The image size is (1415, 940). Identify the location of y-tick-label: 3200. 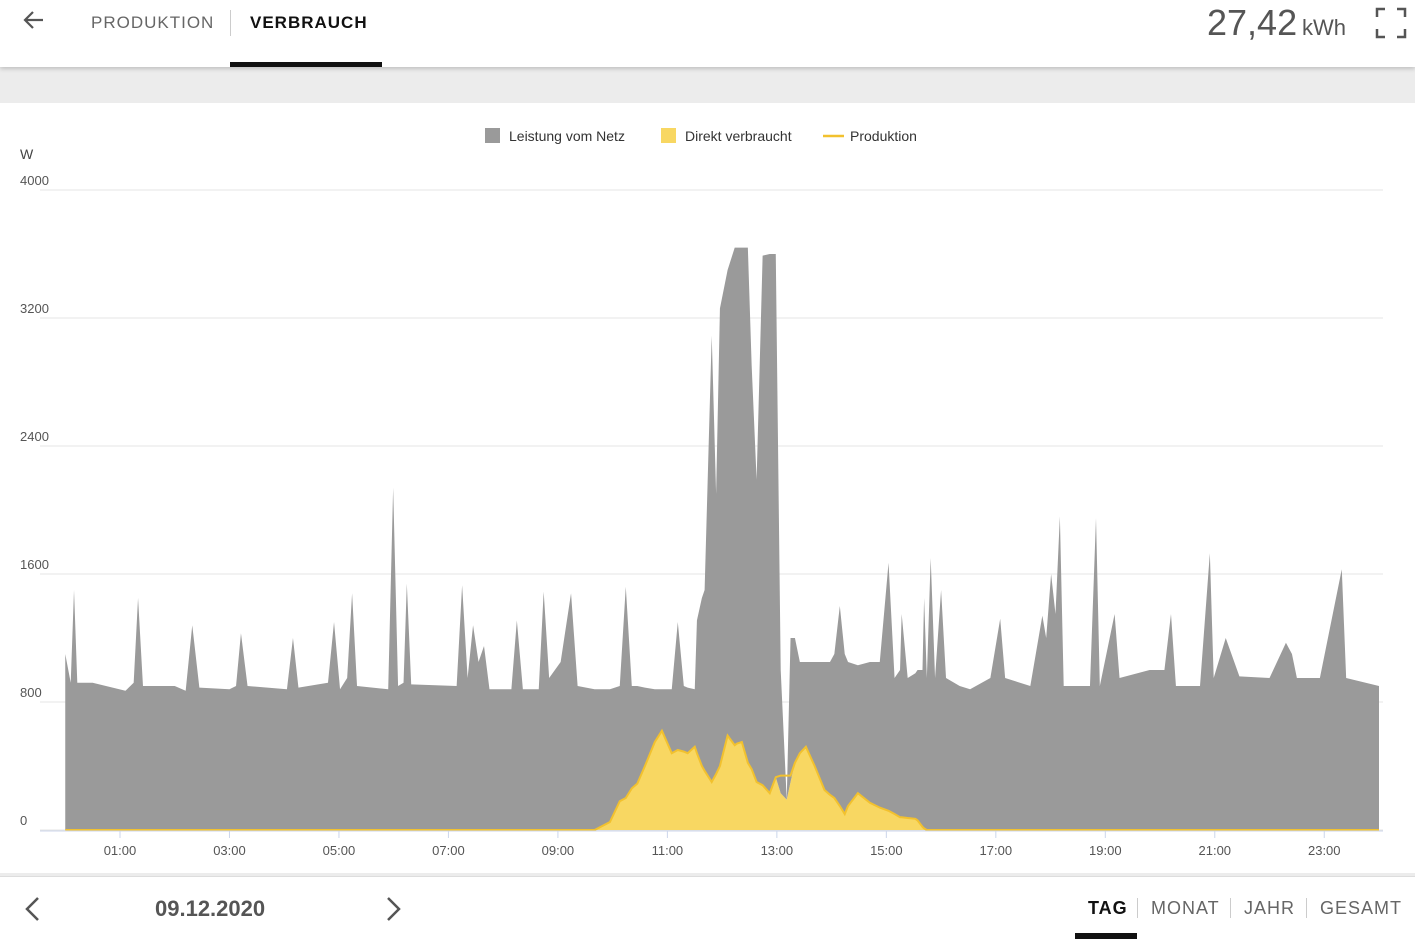
(34, 308).